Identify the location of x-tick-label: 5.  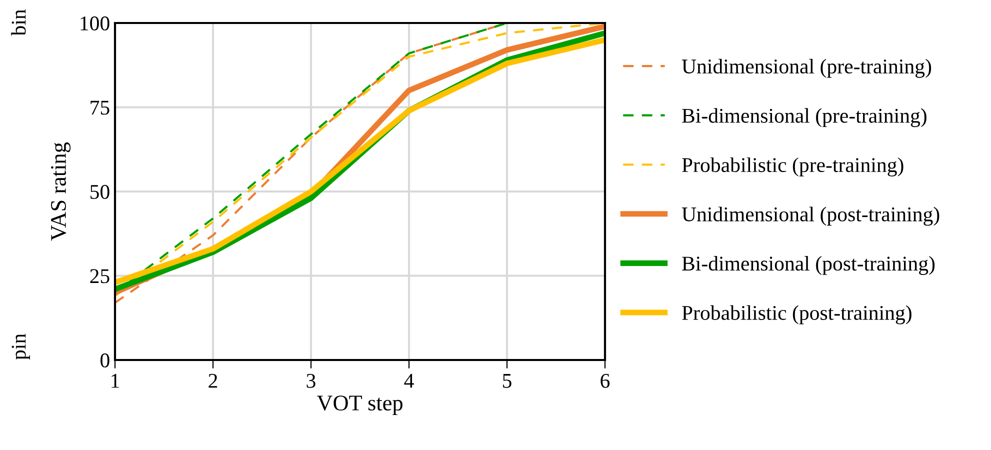
(507, 381).